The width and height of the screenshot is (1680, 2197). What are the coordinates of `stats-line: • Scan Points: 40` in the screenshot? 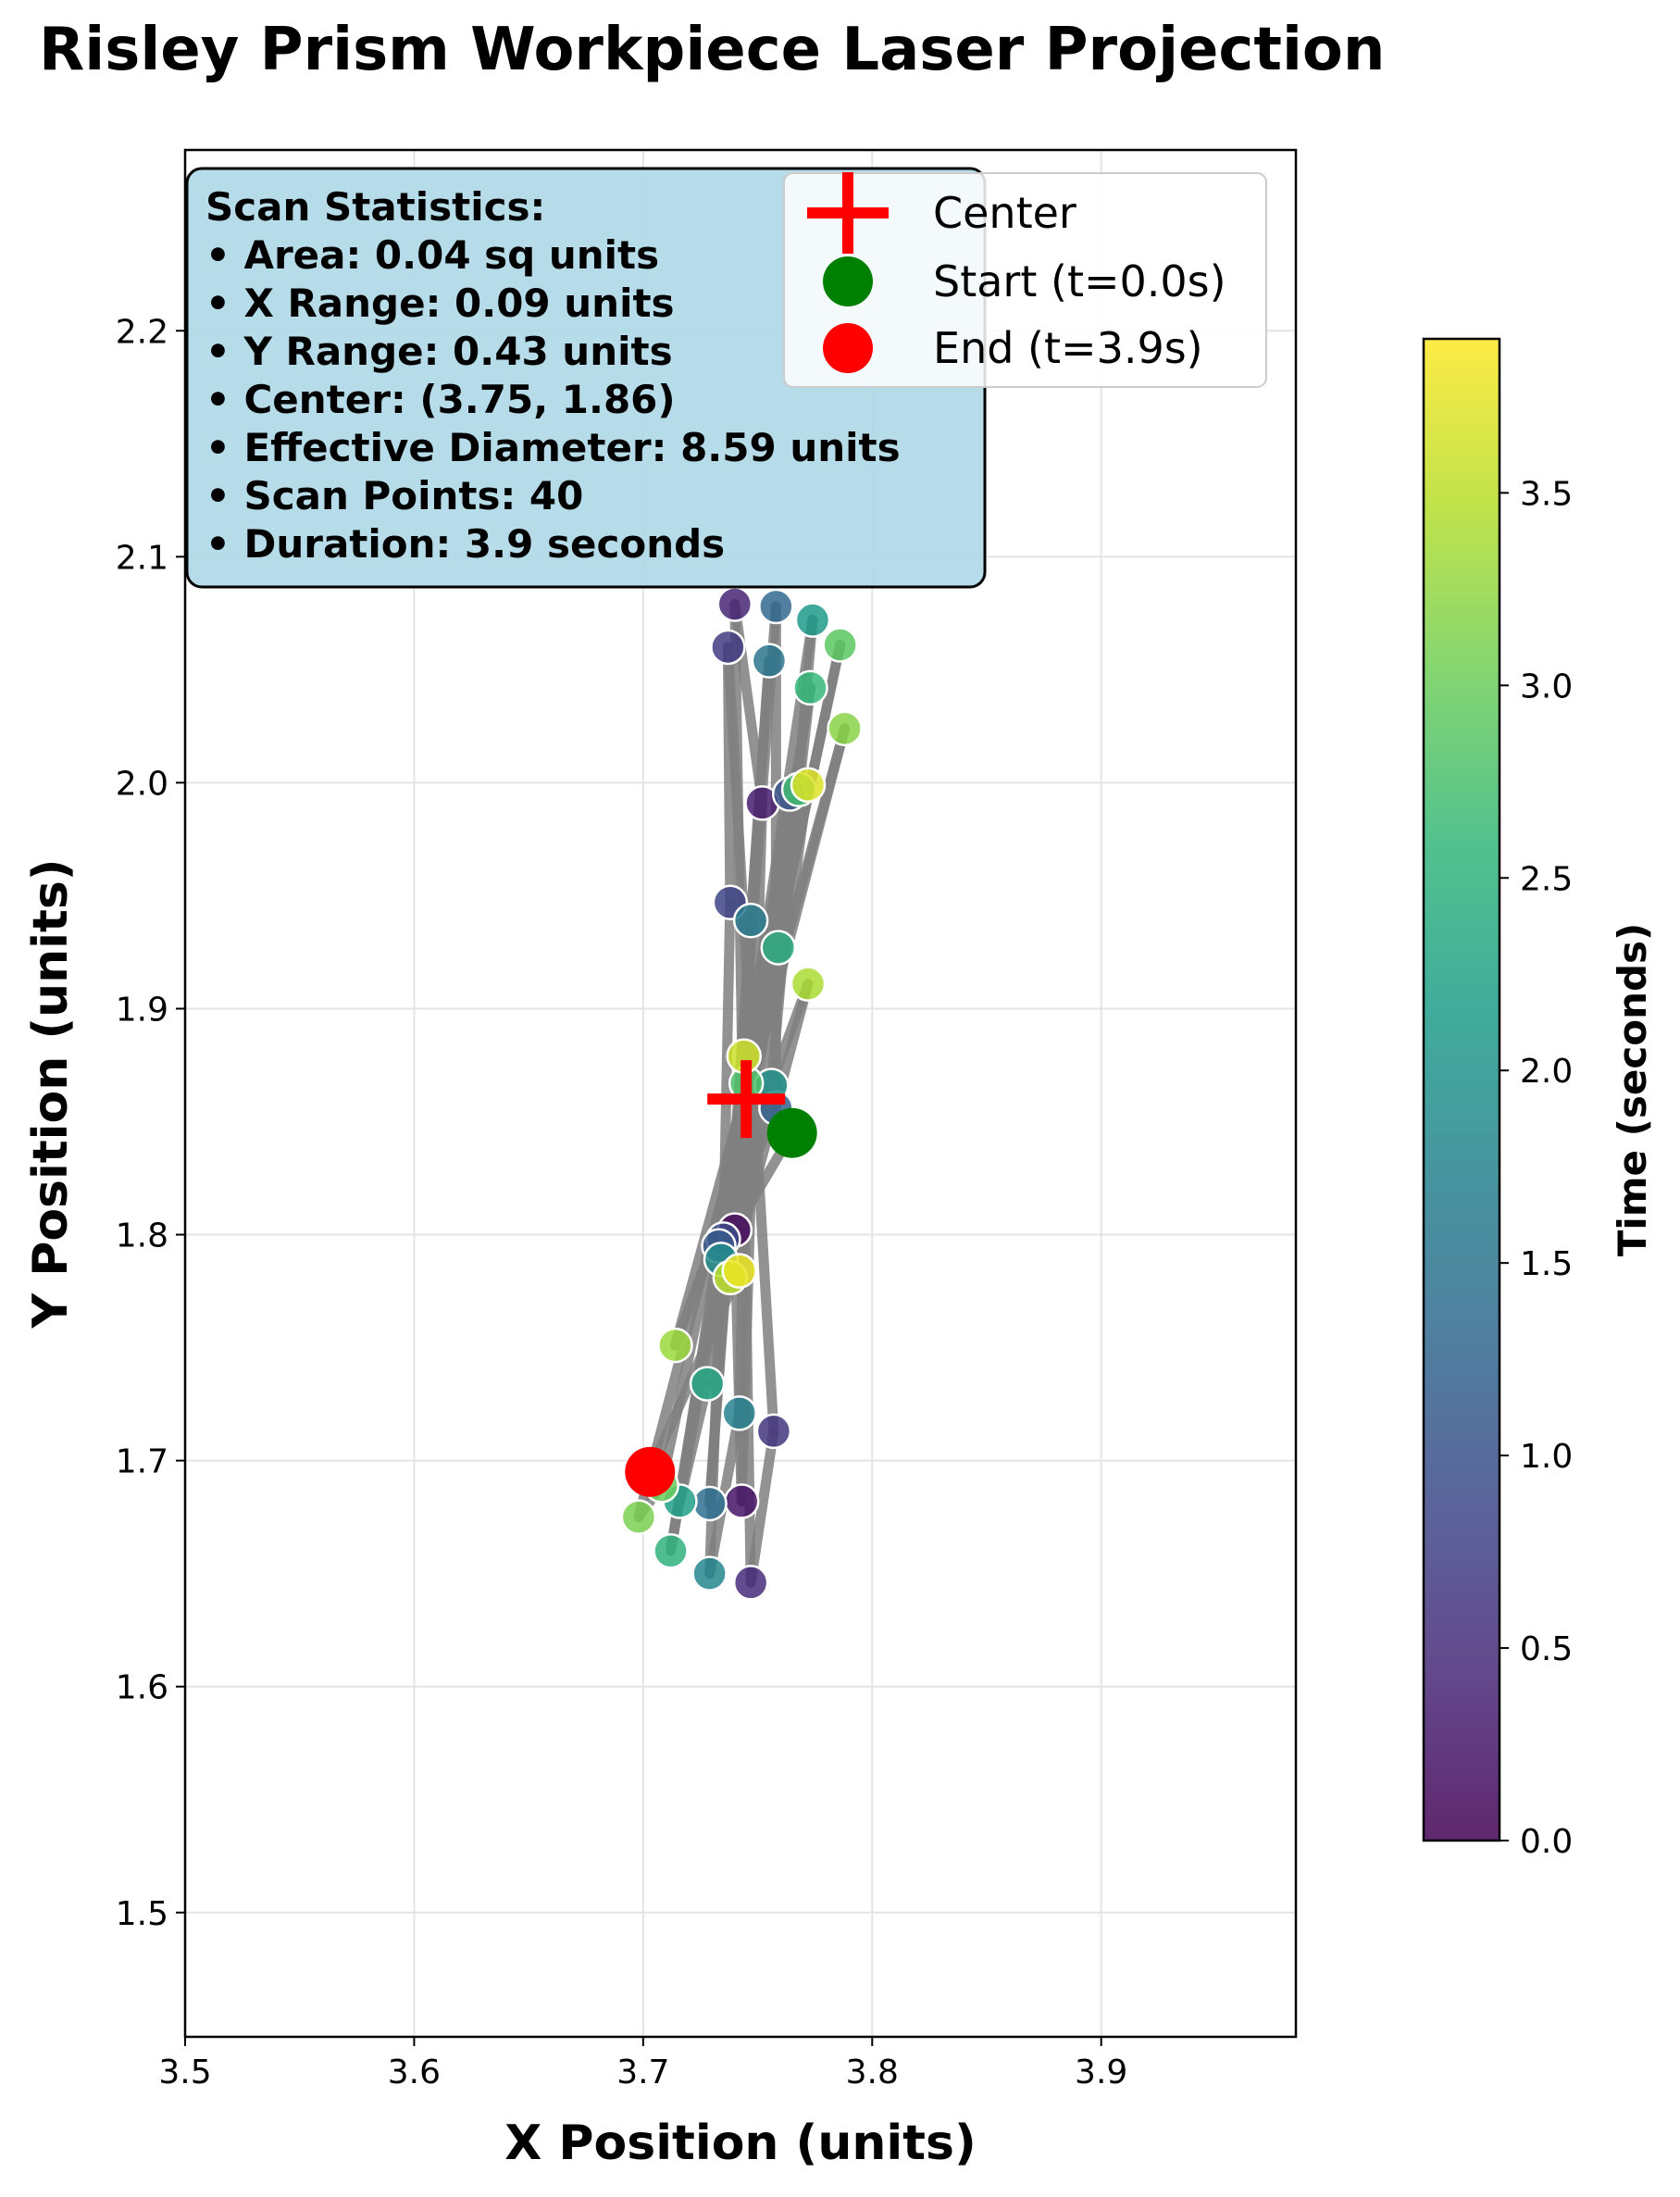 It's located at (394, 496).